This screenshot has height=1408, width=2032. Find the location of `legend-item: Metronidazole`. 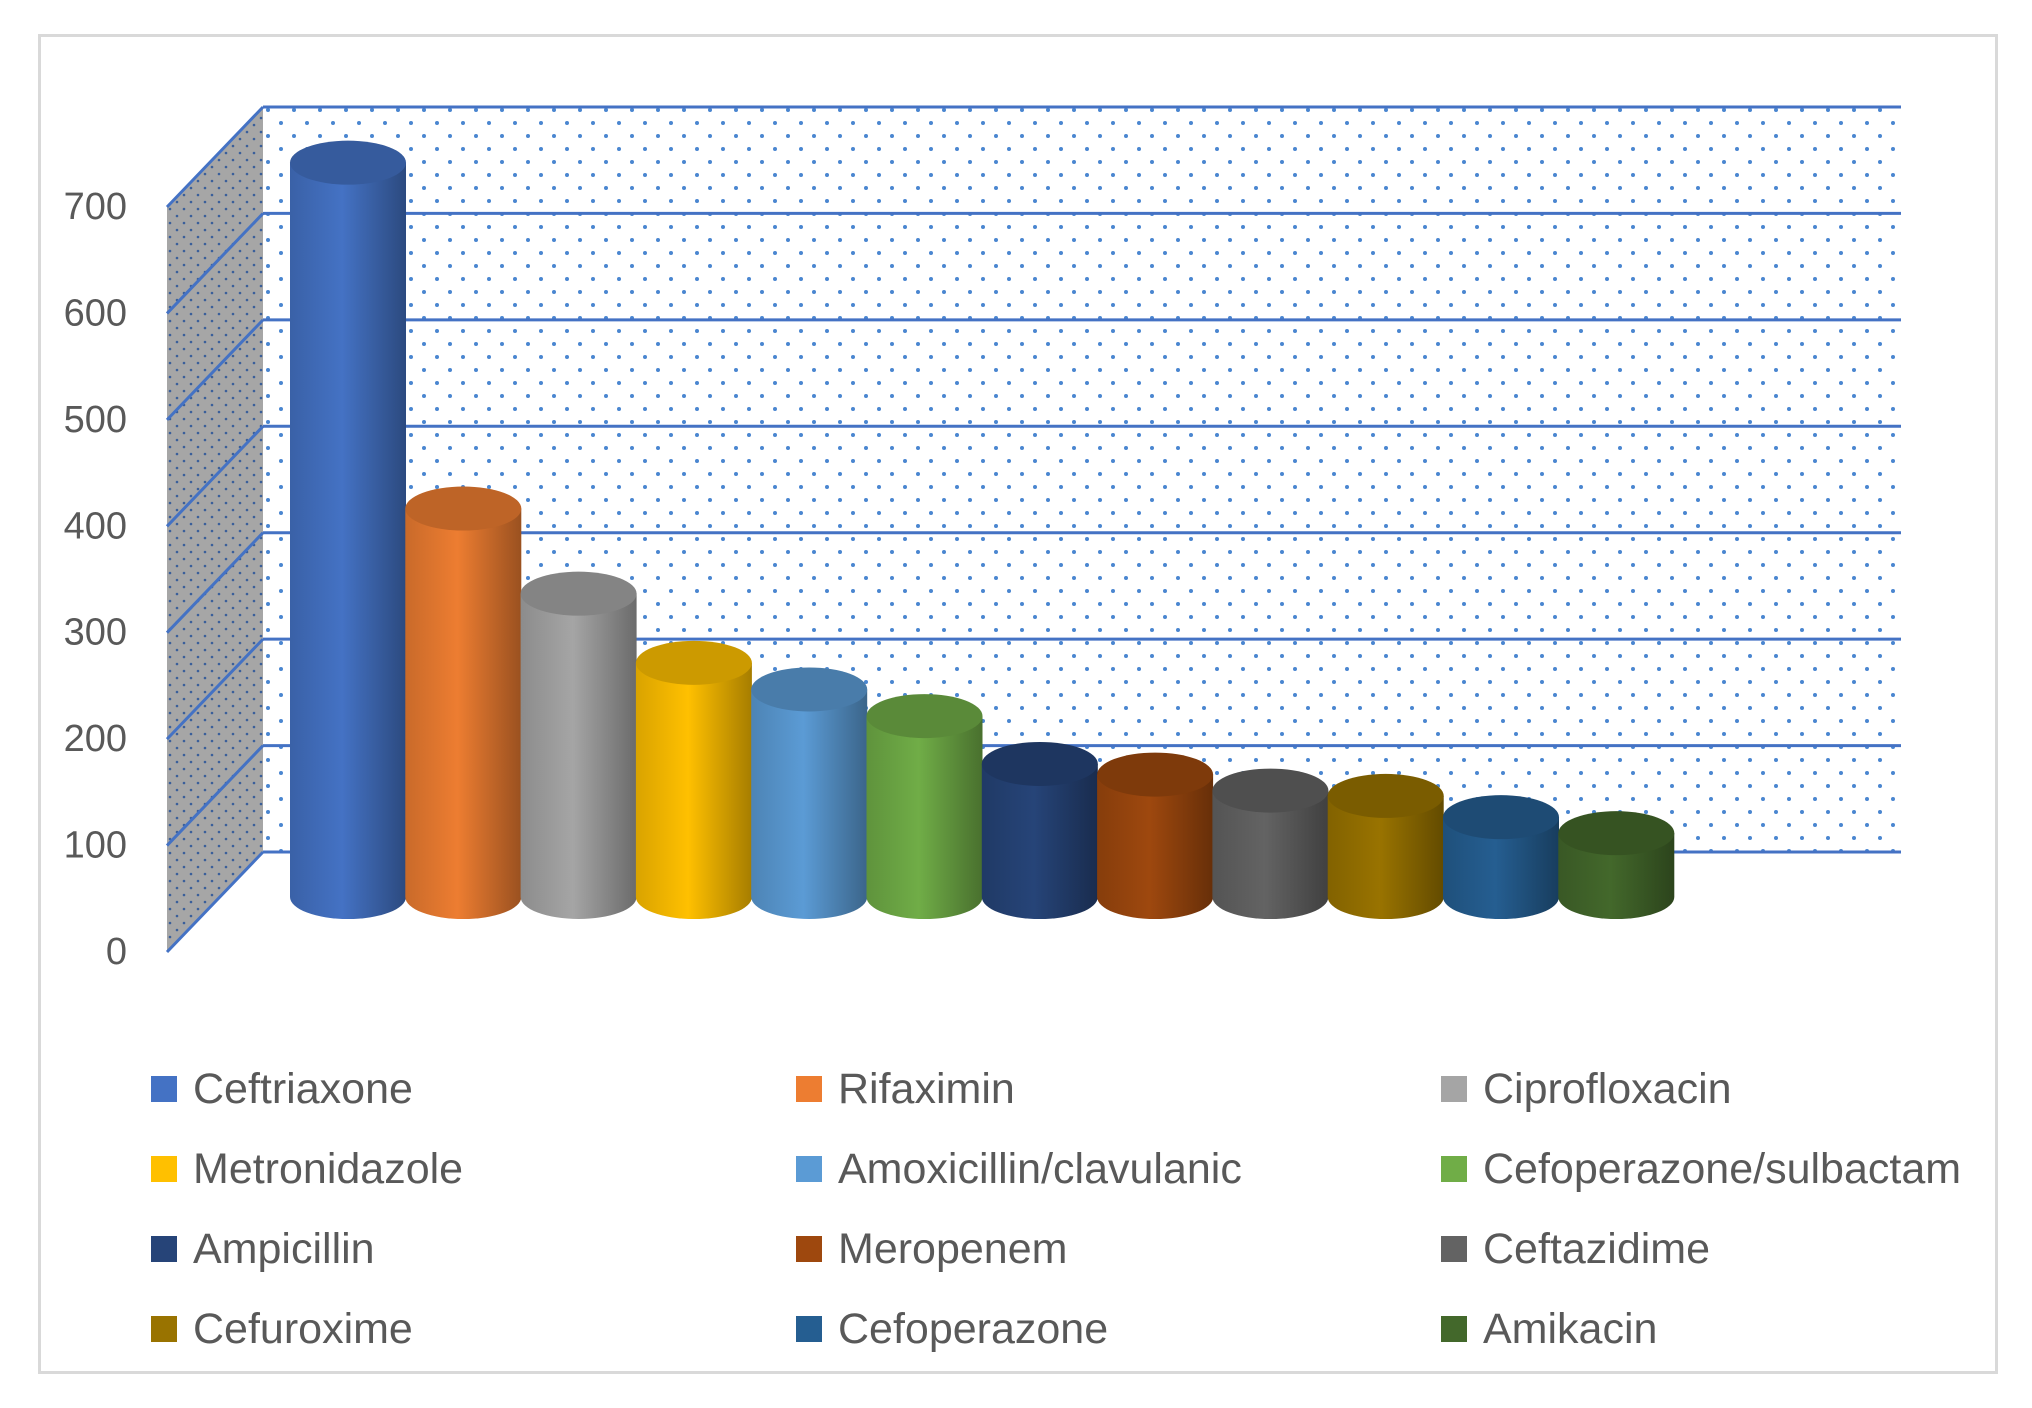

legend-item: Metronidazole is located at coordinates (473, 1168).